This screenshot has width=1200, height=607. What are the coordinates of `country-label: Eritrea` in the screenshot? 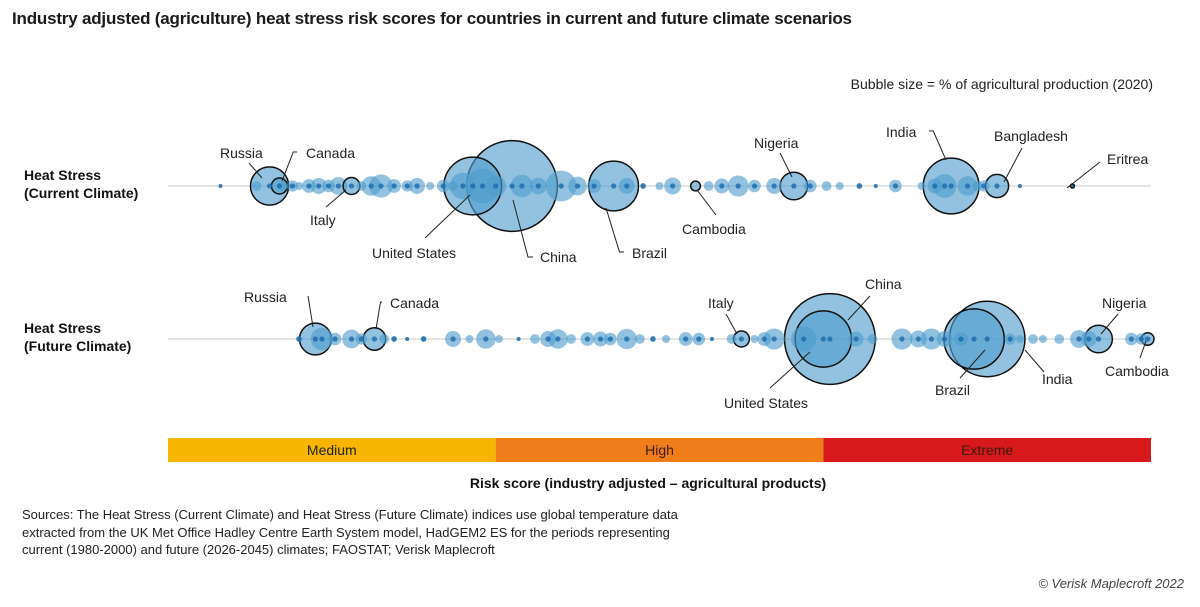 It's located at (1127, 159).